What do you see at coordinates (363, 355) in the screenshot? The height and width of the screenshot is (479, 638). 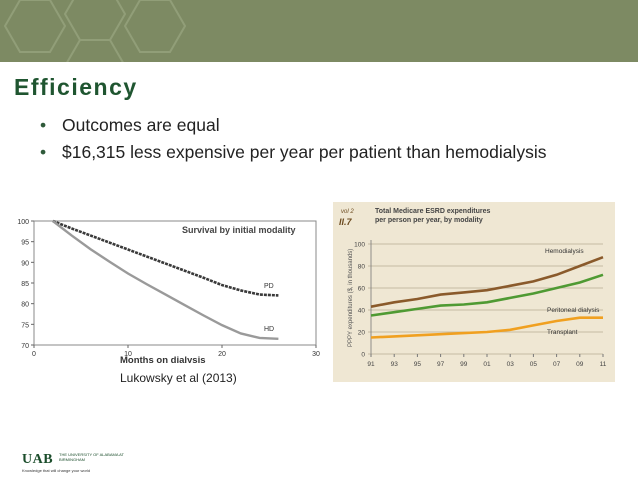 I see `y-tick-label: 0` at bounding box center [363, 355].